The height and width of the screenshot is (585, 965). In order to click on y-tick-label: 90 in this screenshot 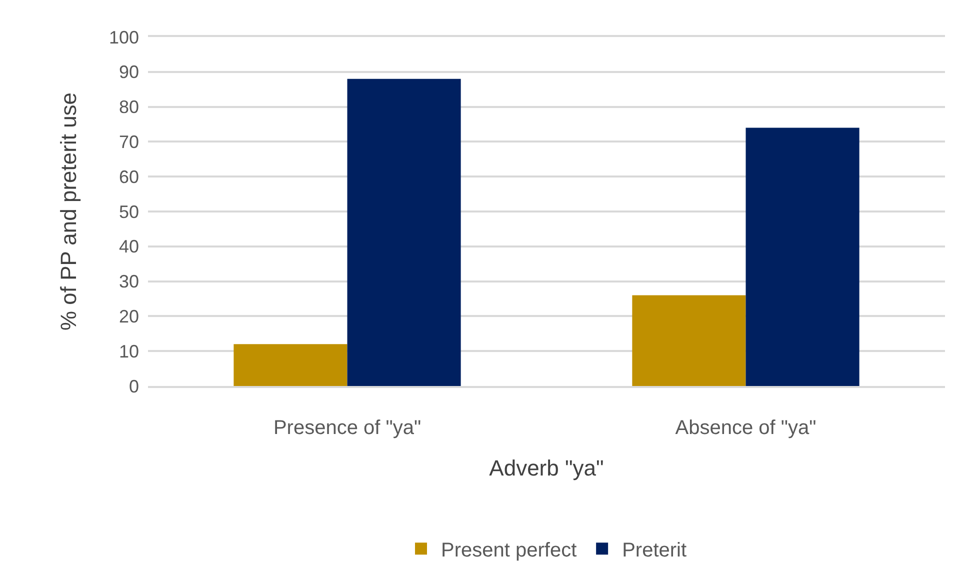, I will do `click(128, 72)`.